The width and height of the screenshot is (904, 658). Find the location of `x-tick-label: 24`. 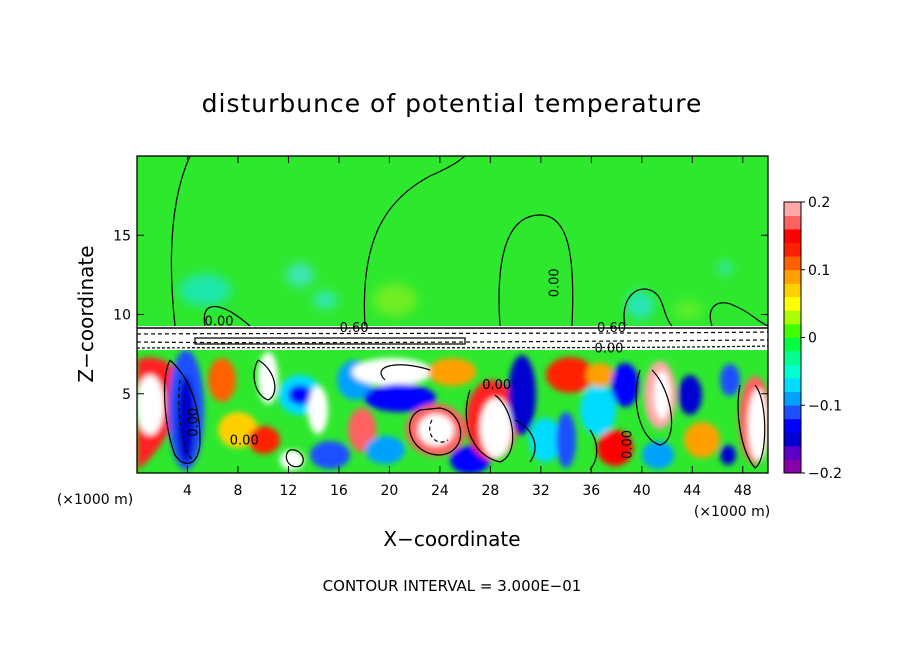

x-tick-label: 24 is located at coordinates (440, 491).